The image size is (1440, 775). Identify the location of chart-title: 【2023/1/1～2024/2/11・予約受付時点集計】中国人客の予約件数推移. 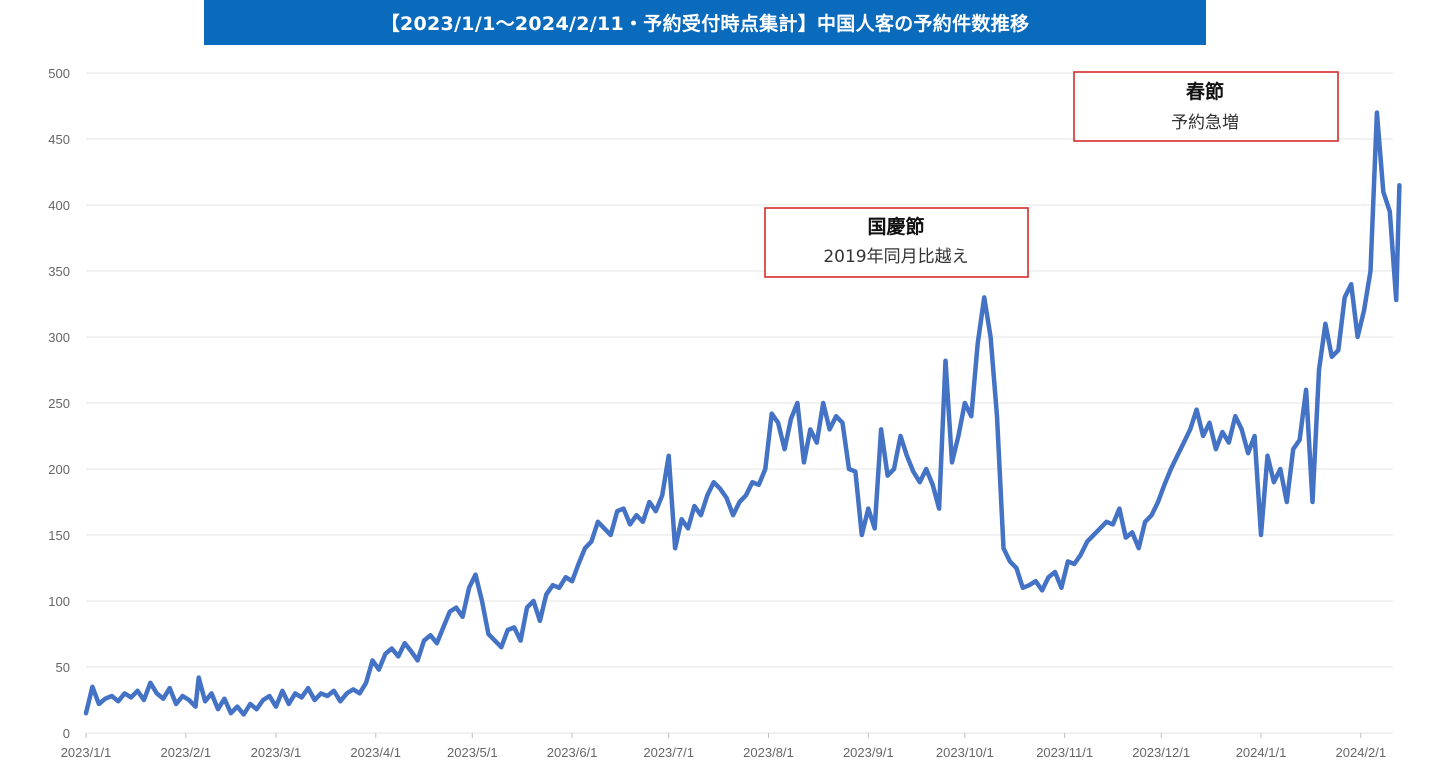
(705, 22).